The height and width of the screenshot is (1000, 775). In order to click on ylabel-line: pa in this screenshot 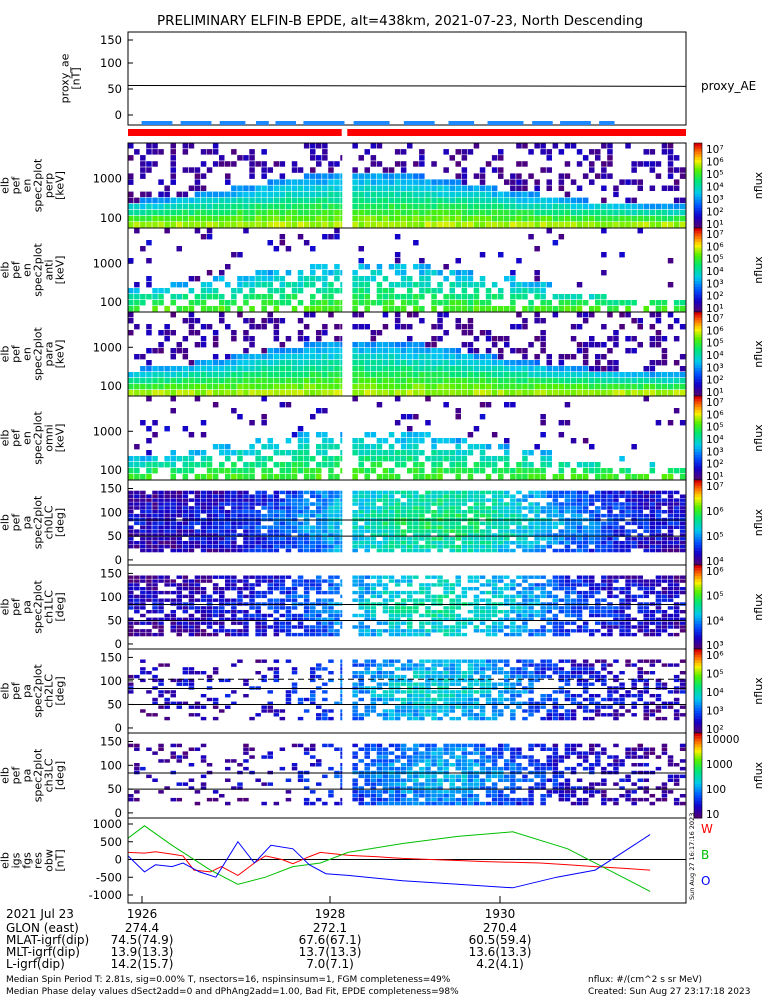, I will do `click(27, 607)`.